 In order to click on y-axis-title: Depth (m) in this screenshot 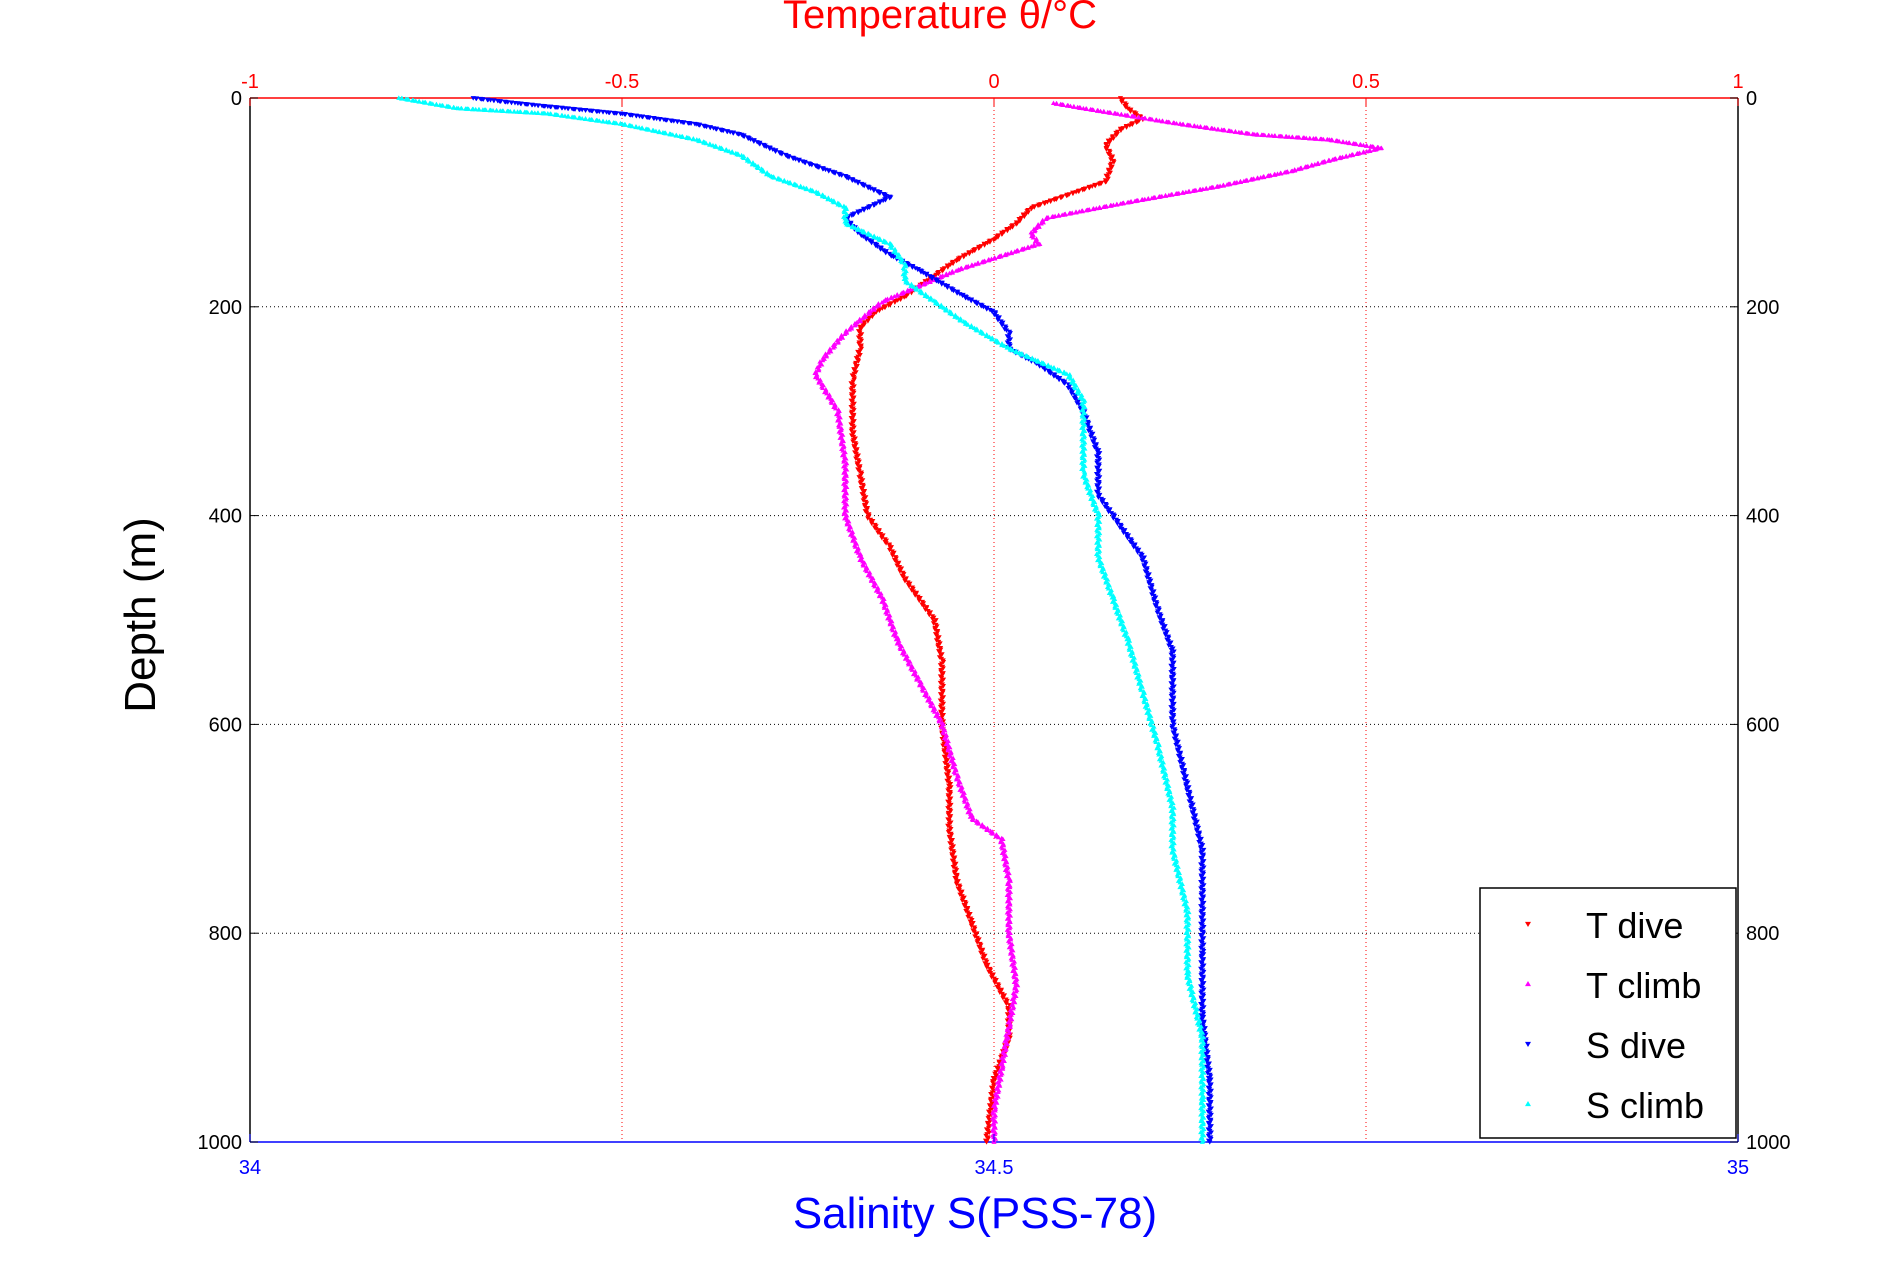, I will do `click(140, 615)`.